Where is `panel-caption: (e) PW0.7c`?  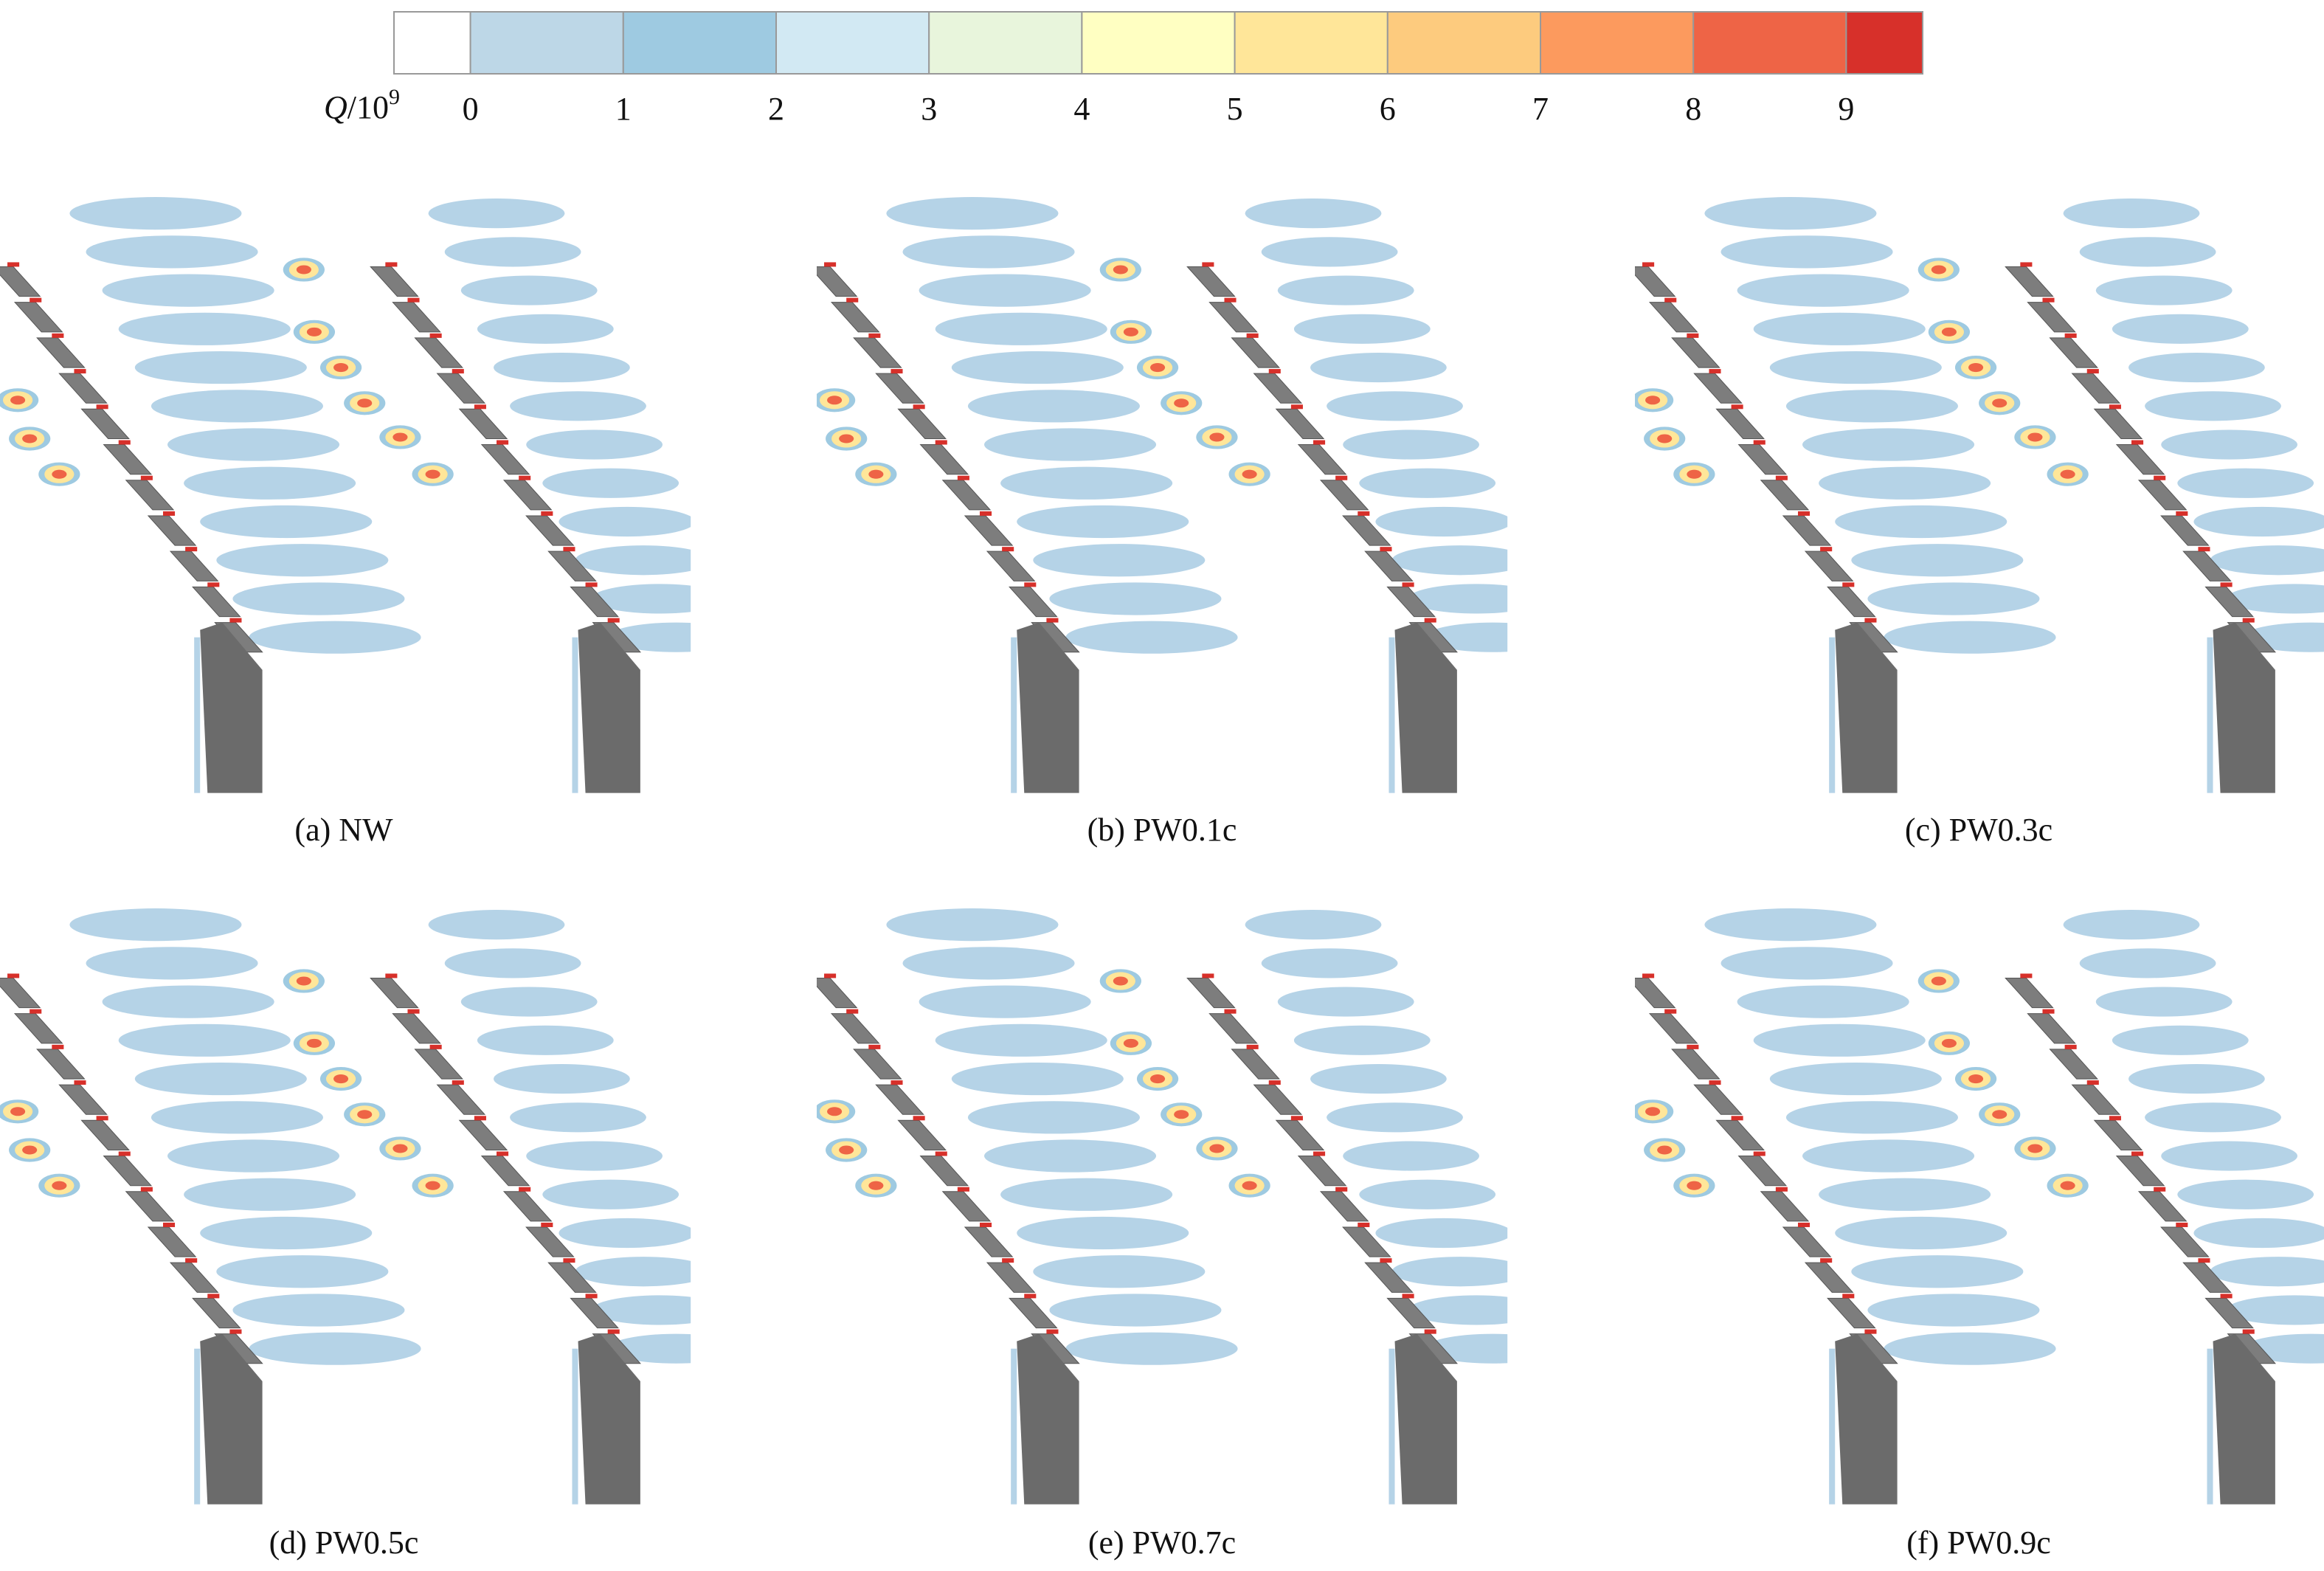
panel-caption: (e) PW0.7c is located at coordinates (1162, 1543).